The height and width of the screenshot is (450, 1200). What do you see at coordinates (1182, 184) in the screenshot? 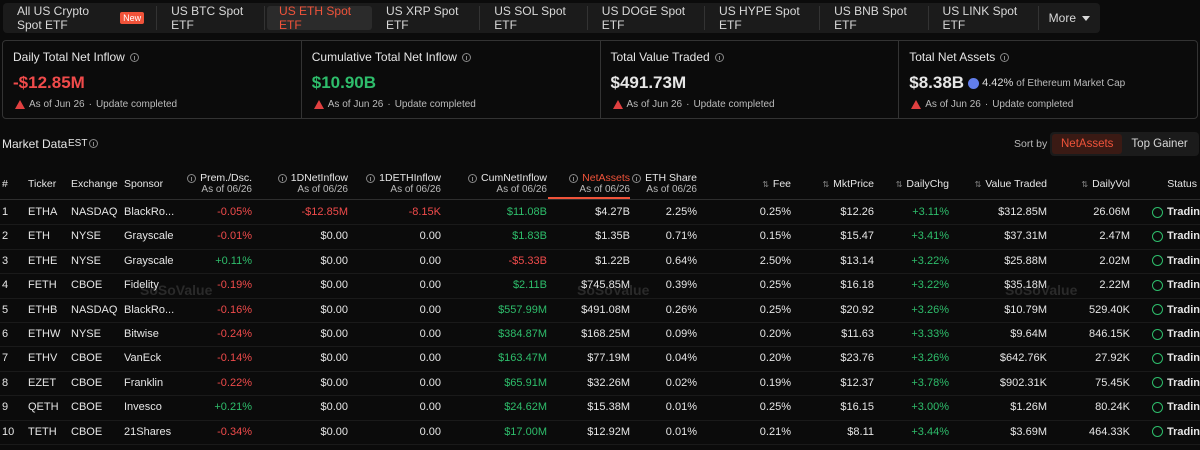
I see `column-header: Status` at bounding box center [1182, 184].